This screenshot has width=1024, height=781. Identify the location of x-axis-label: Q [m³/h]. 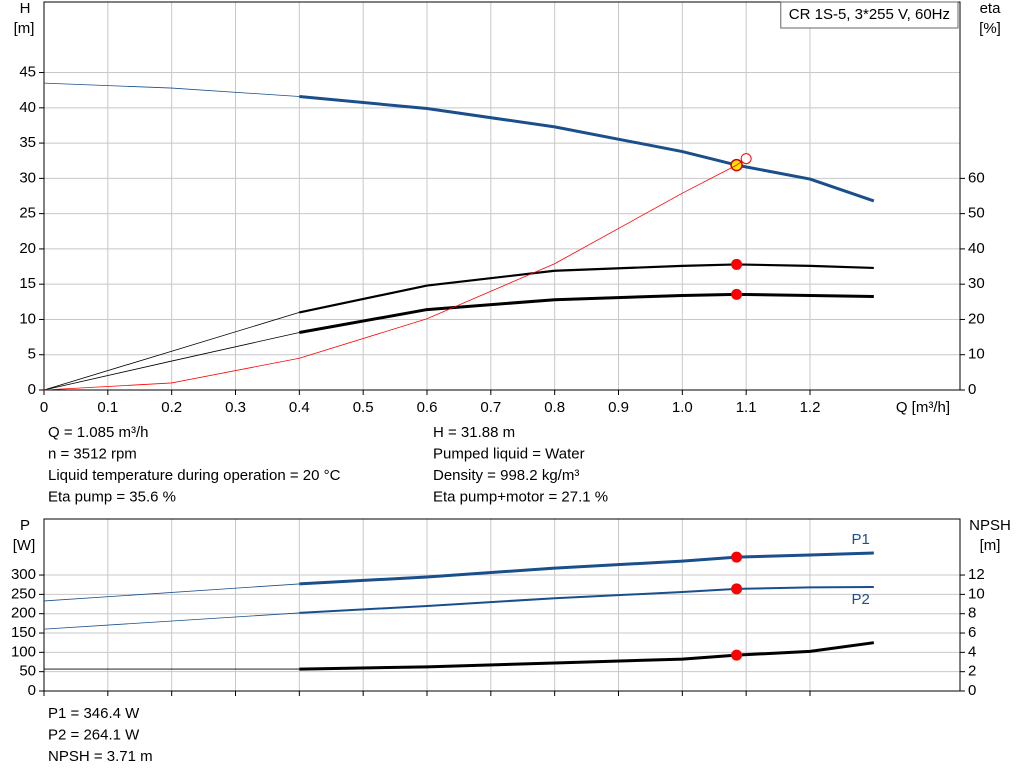
(923, 407).